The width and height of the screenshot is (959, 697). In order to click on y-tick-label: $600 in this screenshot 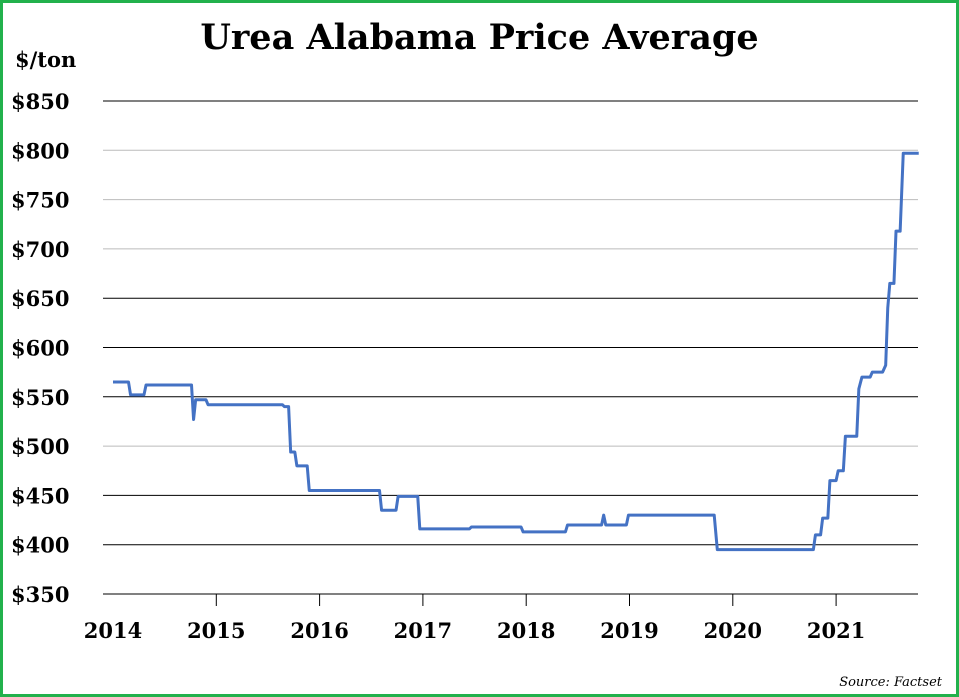, I will do `click(40, 348)`.